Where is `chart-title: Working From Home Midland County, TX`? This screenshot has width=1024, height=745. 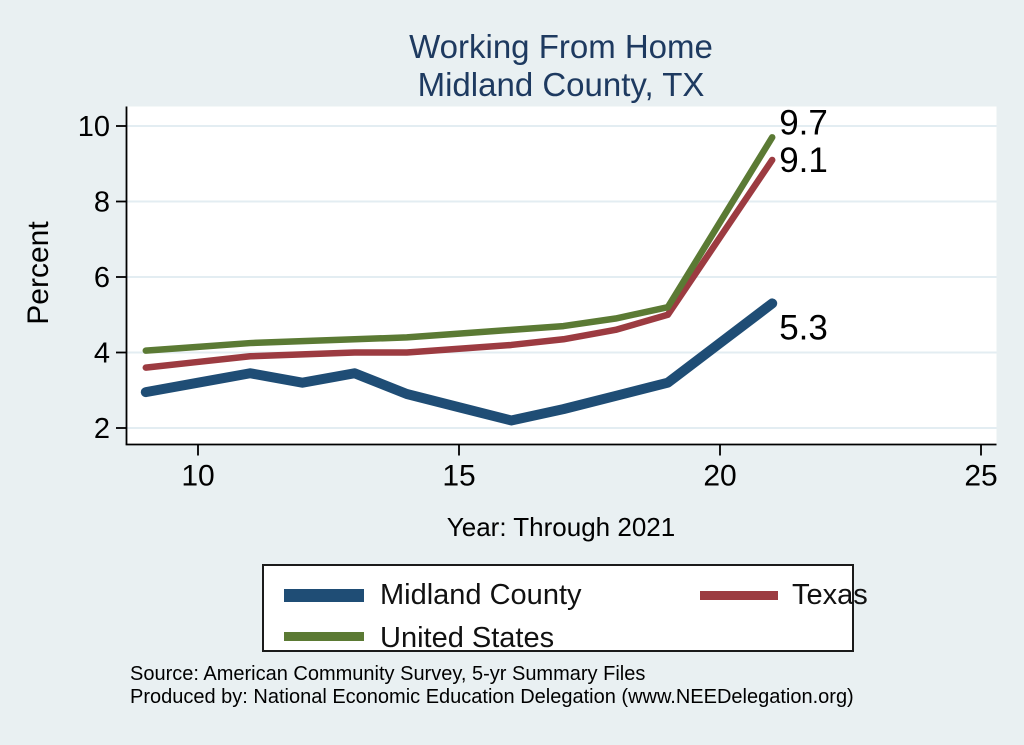
chart-title: Working From Home Midland County, TX is located at coordinates (561, 66).